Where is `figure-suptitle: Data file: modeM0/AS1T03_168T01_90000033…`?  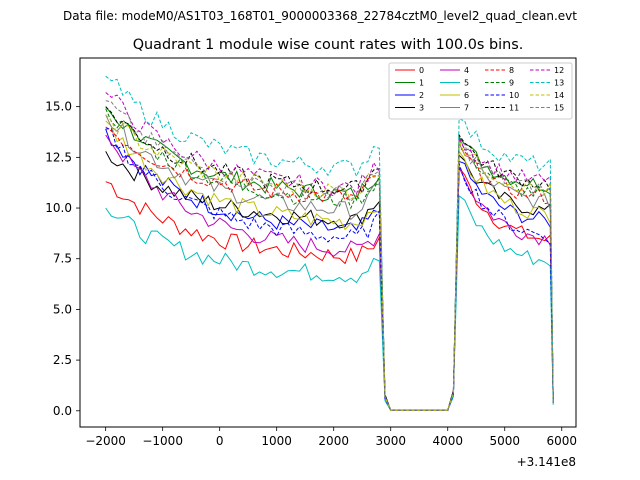 figure-suptitle: Data file: modeM0/AS1T03_168T01_90000033… is located at coordinates (320, 16).